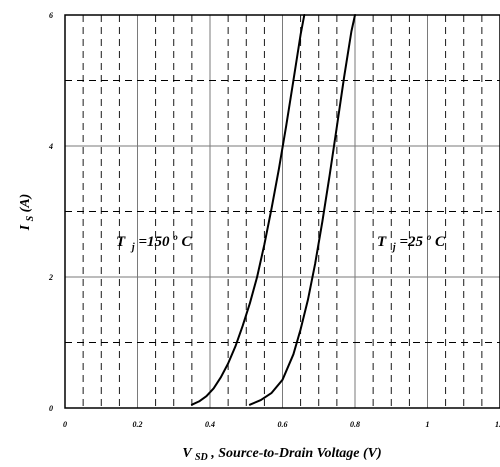 The width and height of the screenshot is (500, 467). Describe the element at coordinates (210, 424) in the screenshot. I see `x-tick-label: 0.4` at that location.